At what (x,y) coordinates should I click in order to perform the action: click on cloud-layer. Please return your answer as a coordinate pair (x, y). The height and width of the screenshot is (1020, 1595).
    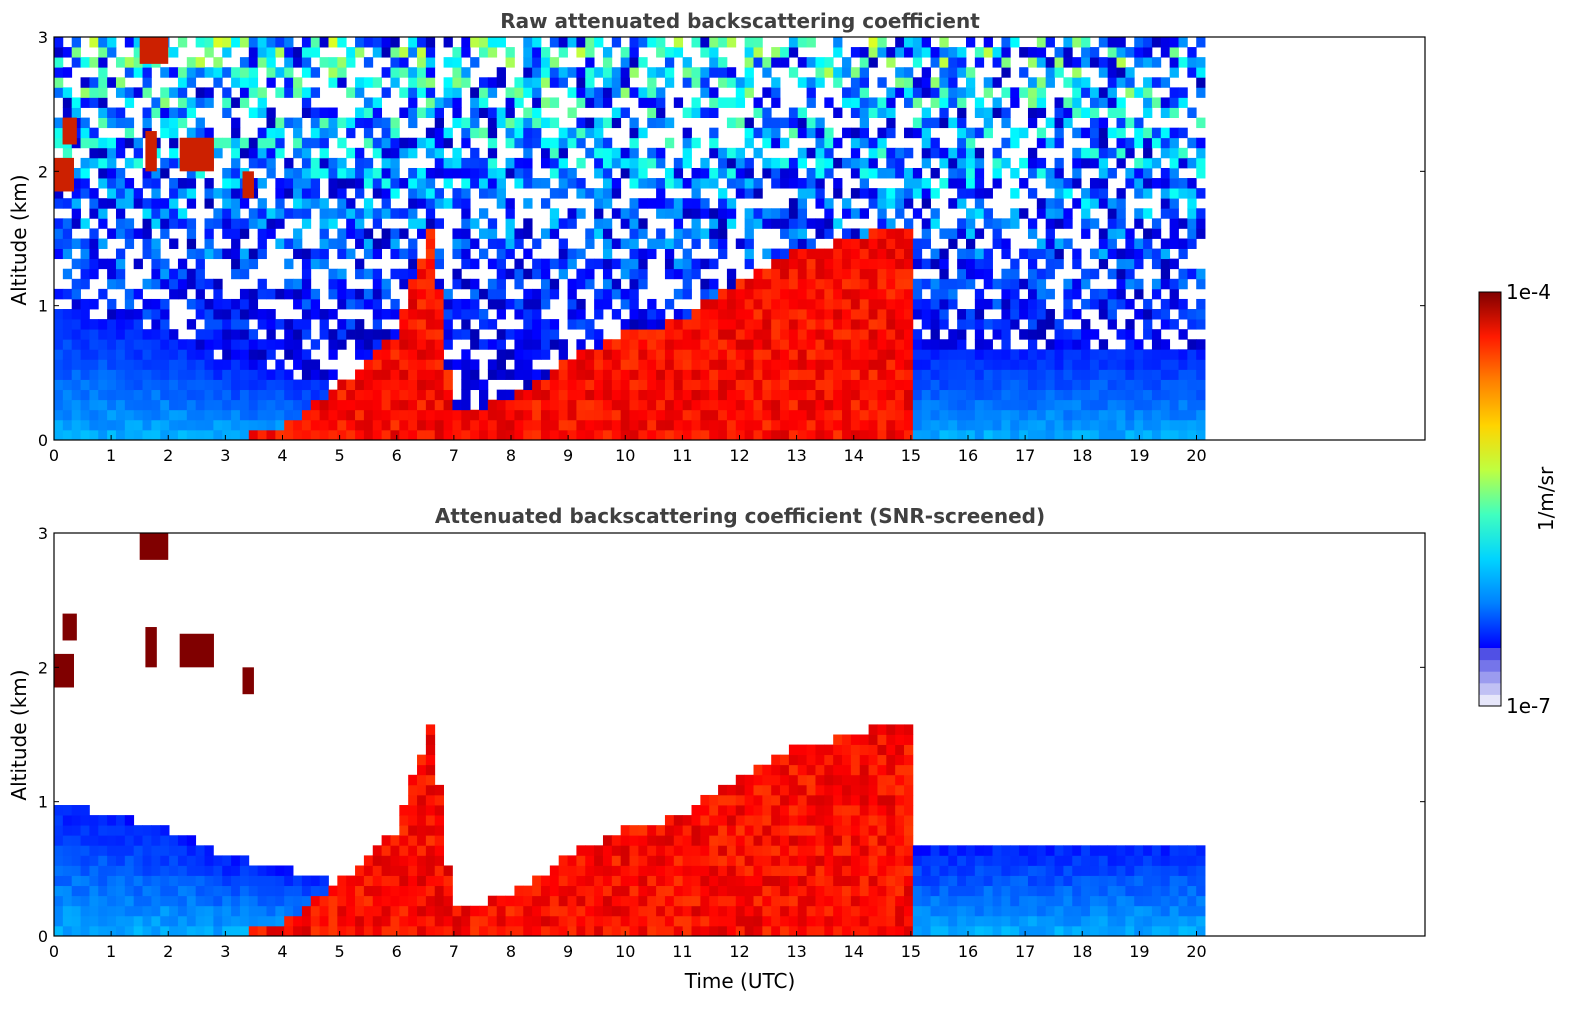
    Looking at the image, I should click on (196, 154).